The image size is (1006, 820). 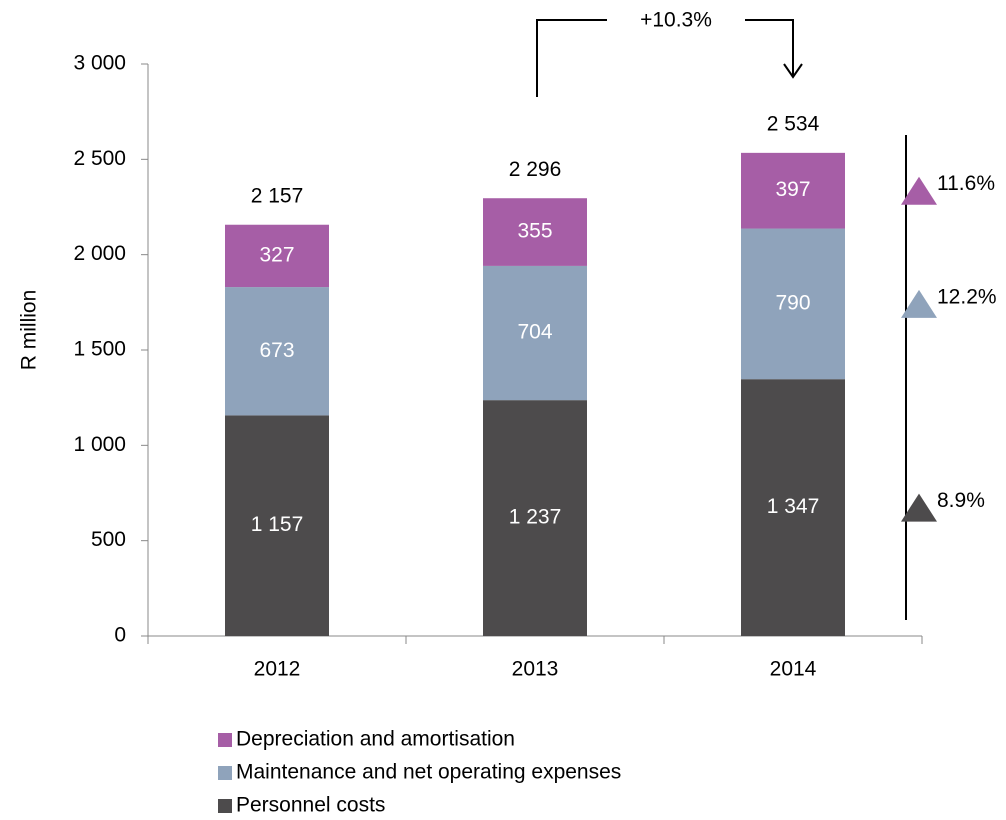 I want to click on y-axis-label: R million, so click(x=29, y=330).